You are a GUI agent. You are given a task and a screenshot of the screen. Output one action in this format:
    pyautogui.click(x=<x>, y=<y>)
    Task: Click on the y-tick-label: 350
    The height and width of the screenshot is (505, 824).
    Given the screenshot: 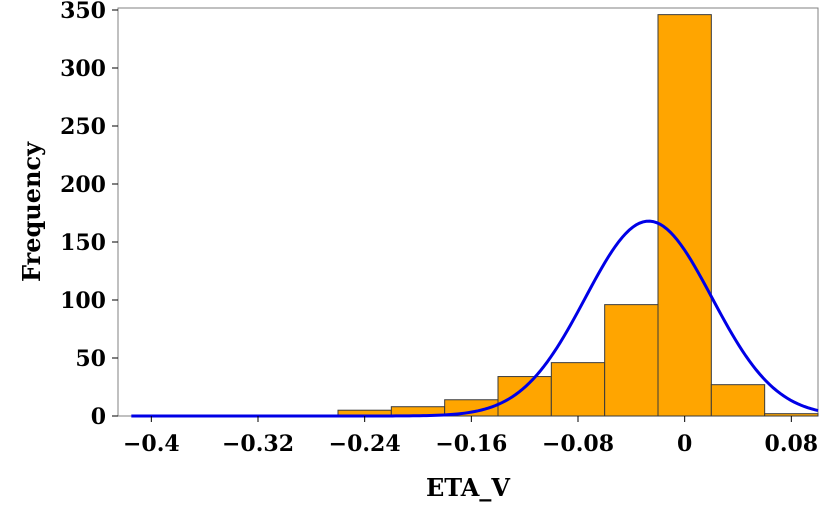 What is the action you would take?
    pyautogui.click(x=83, y=12)
    